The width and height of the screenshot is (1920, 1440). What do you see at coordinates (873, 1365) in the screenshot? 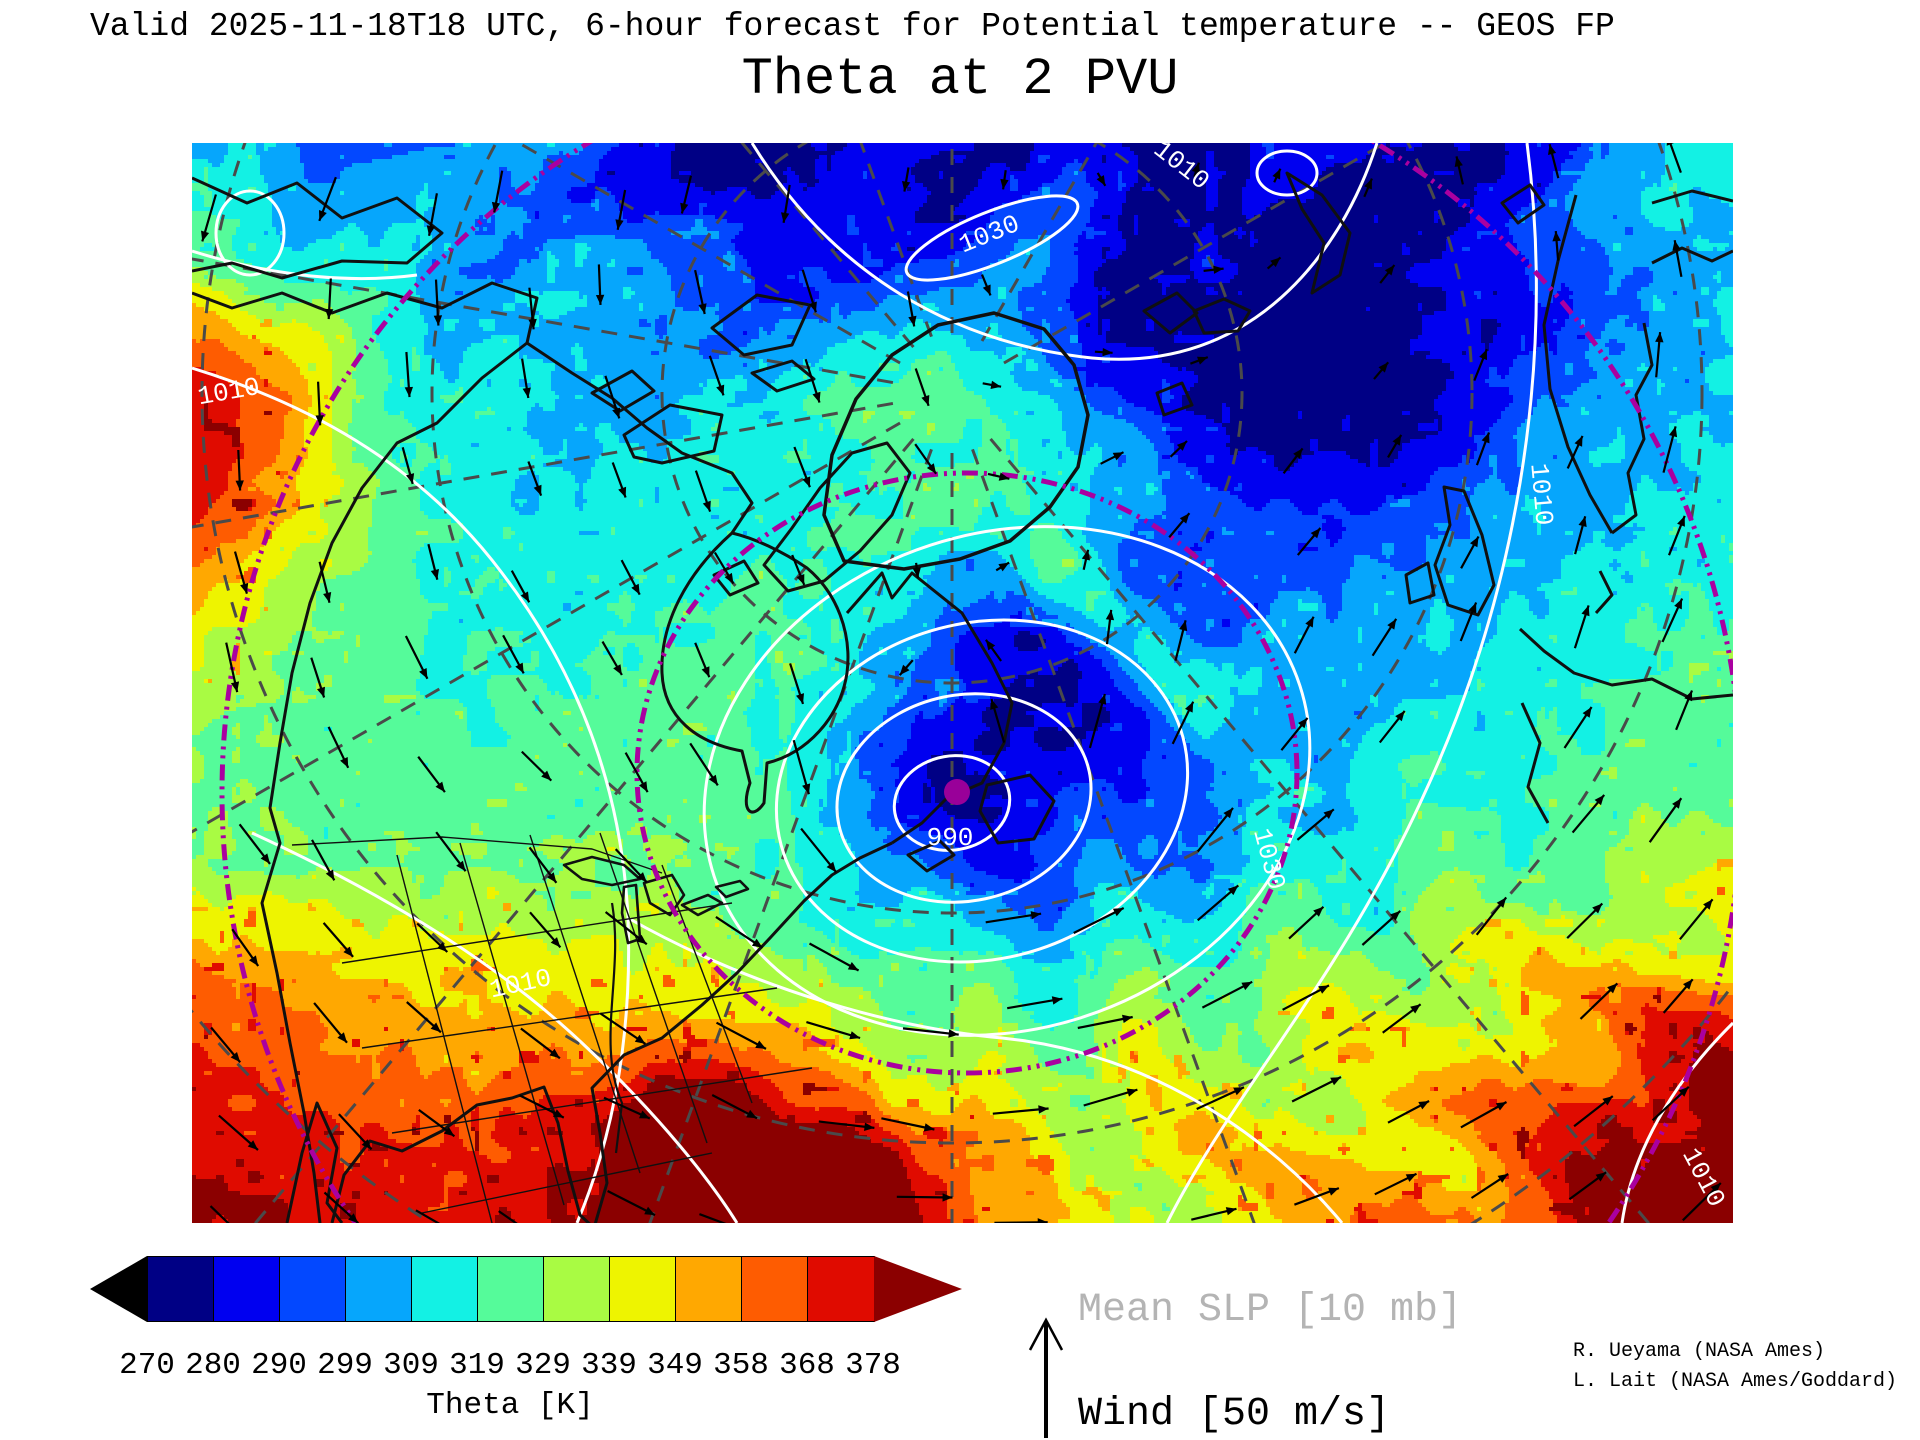
I see `colorbar-tick-label: 378` at bounding box center [873, 1365].